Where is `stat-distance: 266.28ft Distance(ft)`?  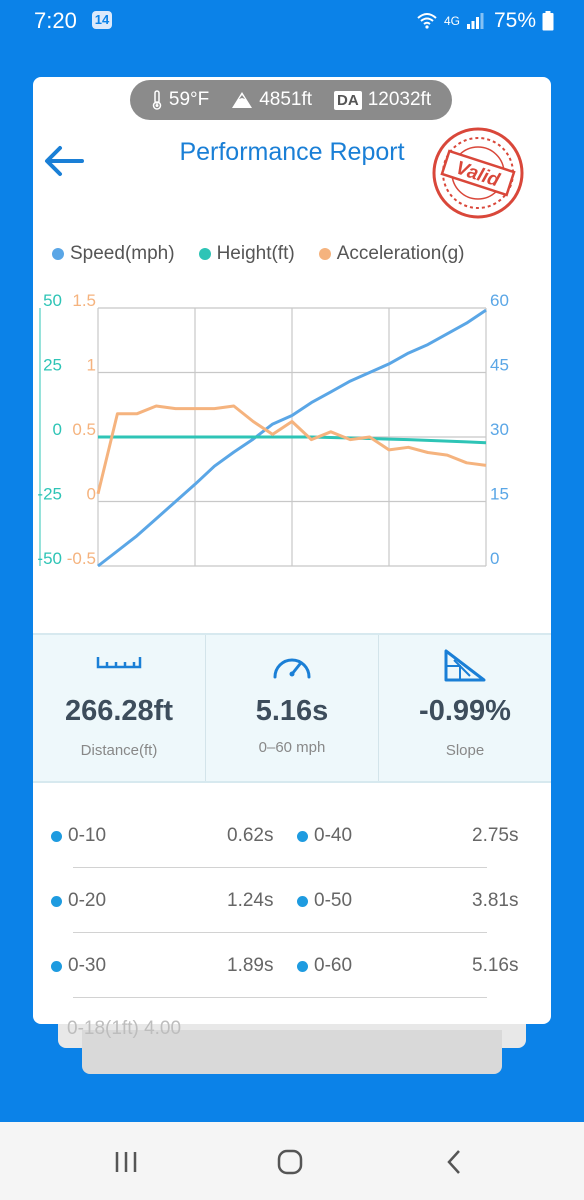 stat-distance: 266.28ft Distance(ft) is located at coordinates (119, 708).